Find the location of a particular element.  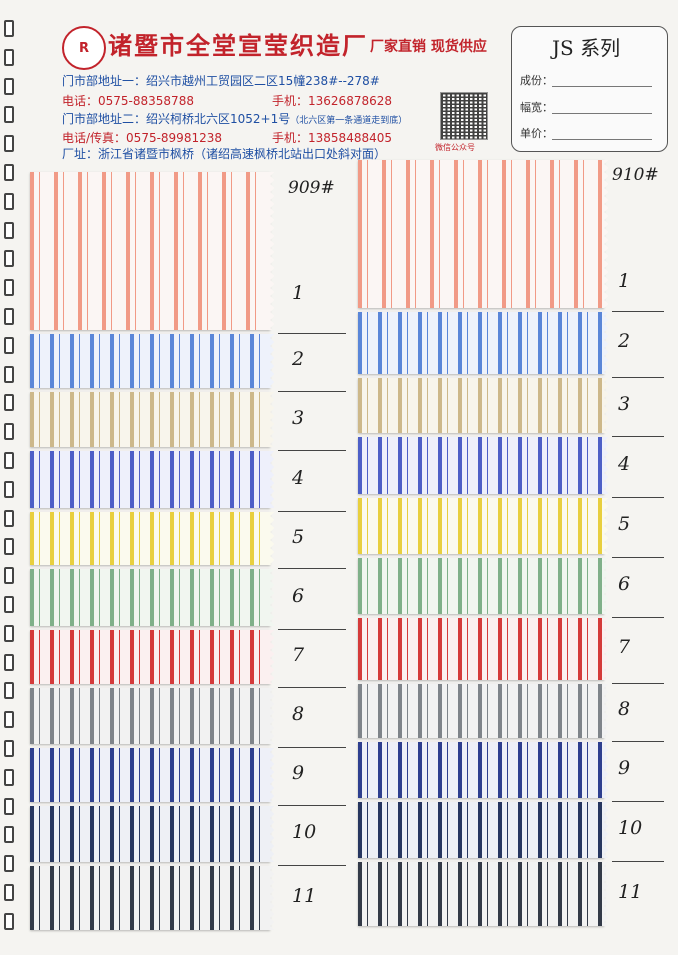

field-width-line is located at coordinates (602, 113).